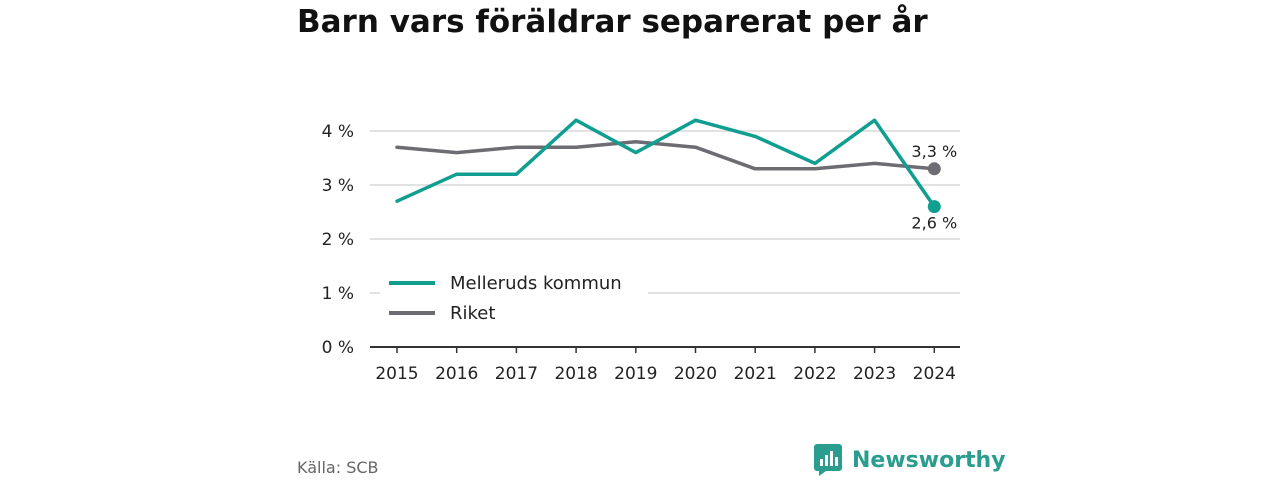  I want to click on x-tick-label: 2022, so click(814, 374).